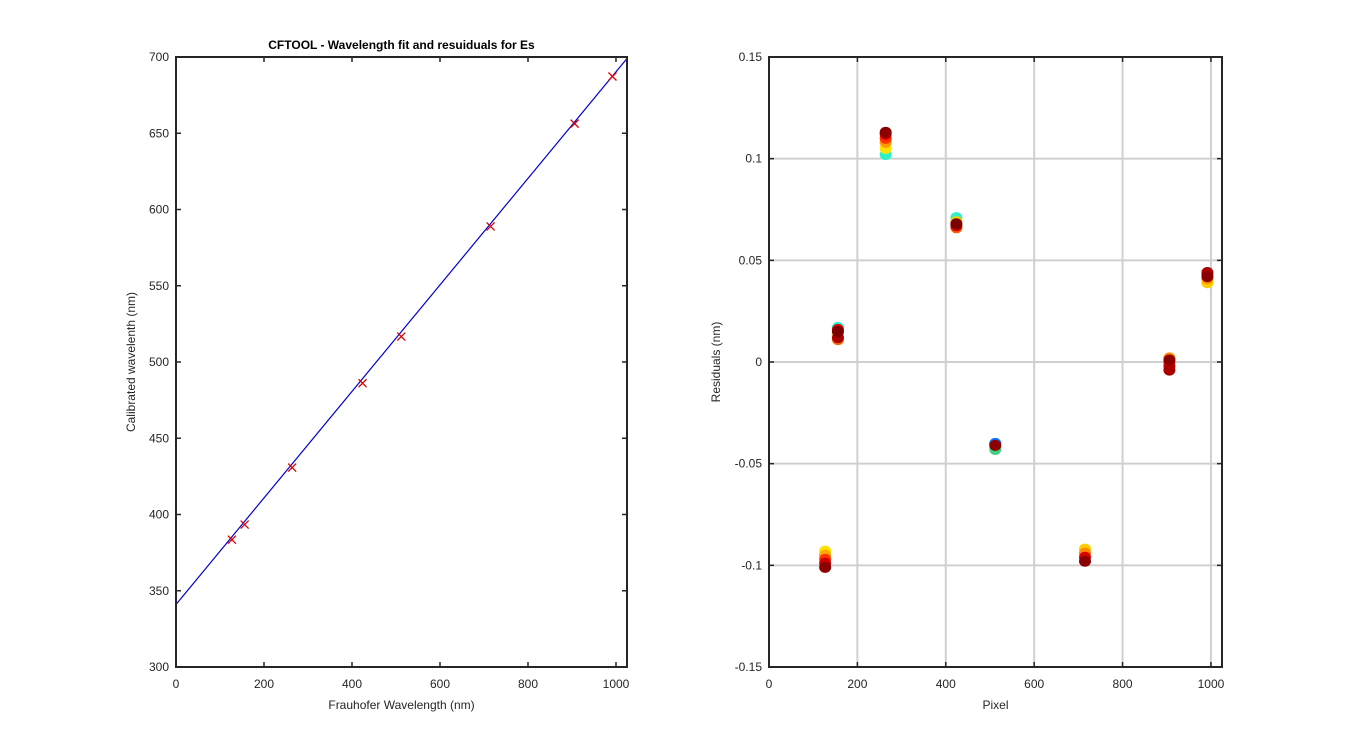 This screenshot has height=750, width=1350. I want to click on residuals-y-tick-label: 0.15, so click(751, 57).